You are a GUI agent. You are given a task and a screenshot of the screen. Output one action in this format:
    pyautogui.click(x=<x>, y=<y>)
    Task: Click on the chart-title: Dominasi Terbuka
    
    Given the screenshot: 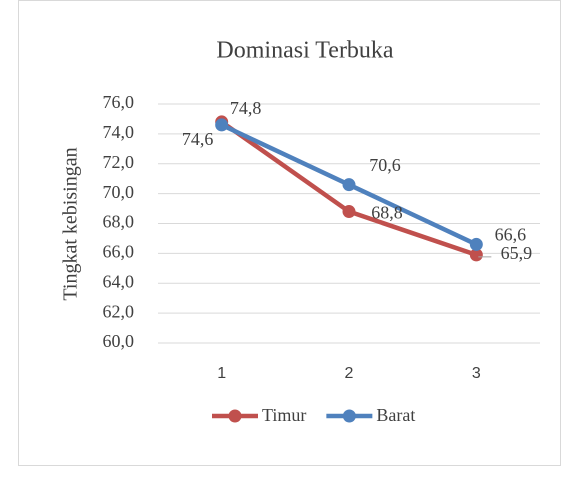 What is the action you would take?
    pyautogui.click(x=305, y=51)
    